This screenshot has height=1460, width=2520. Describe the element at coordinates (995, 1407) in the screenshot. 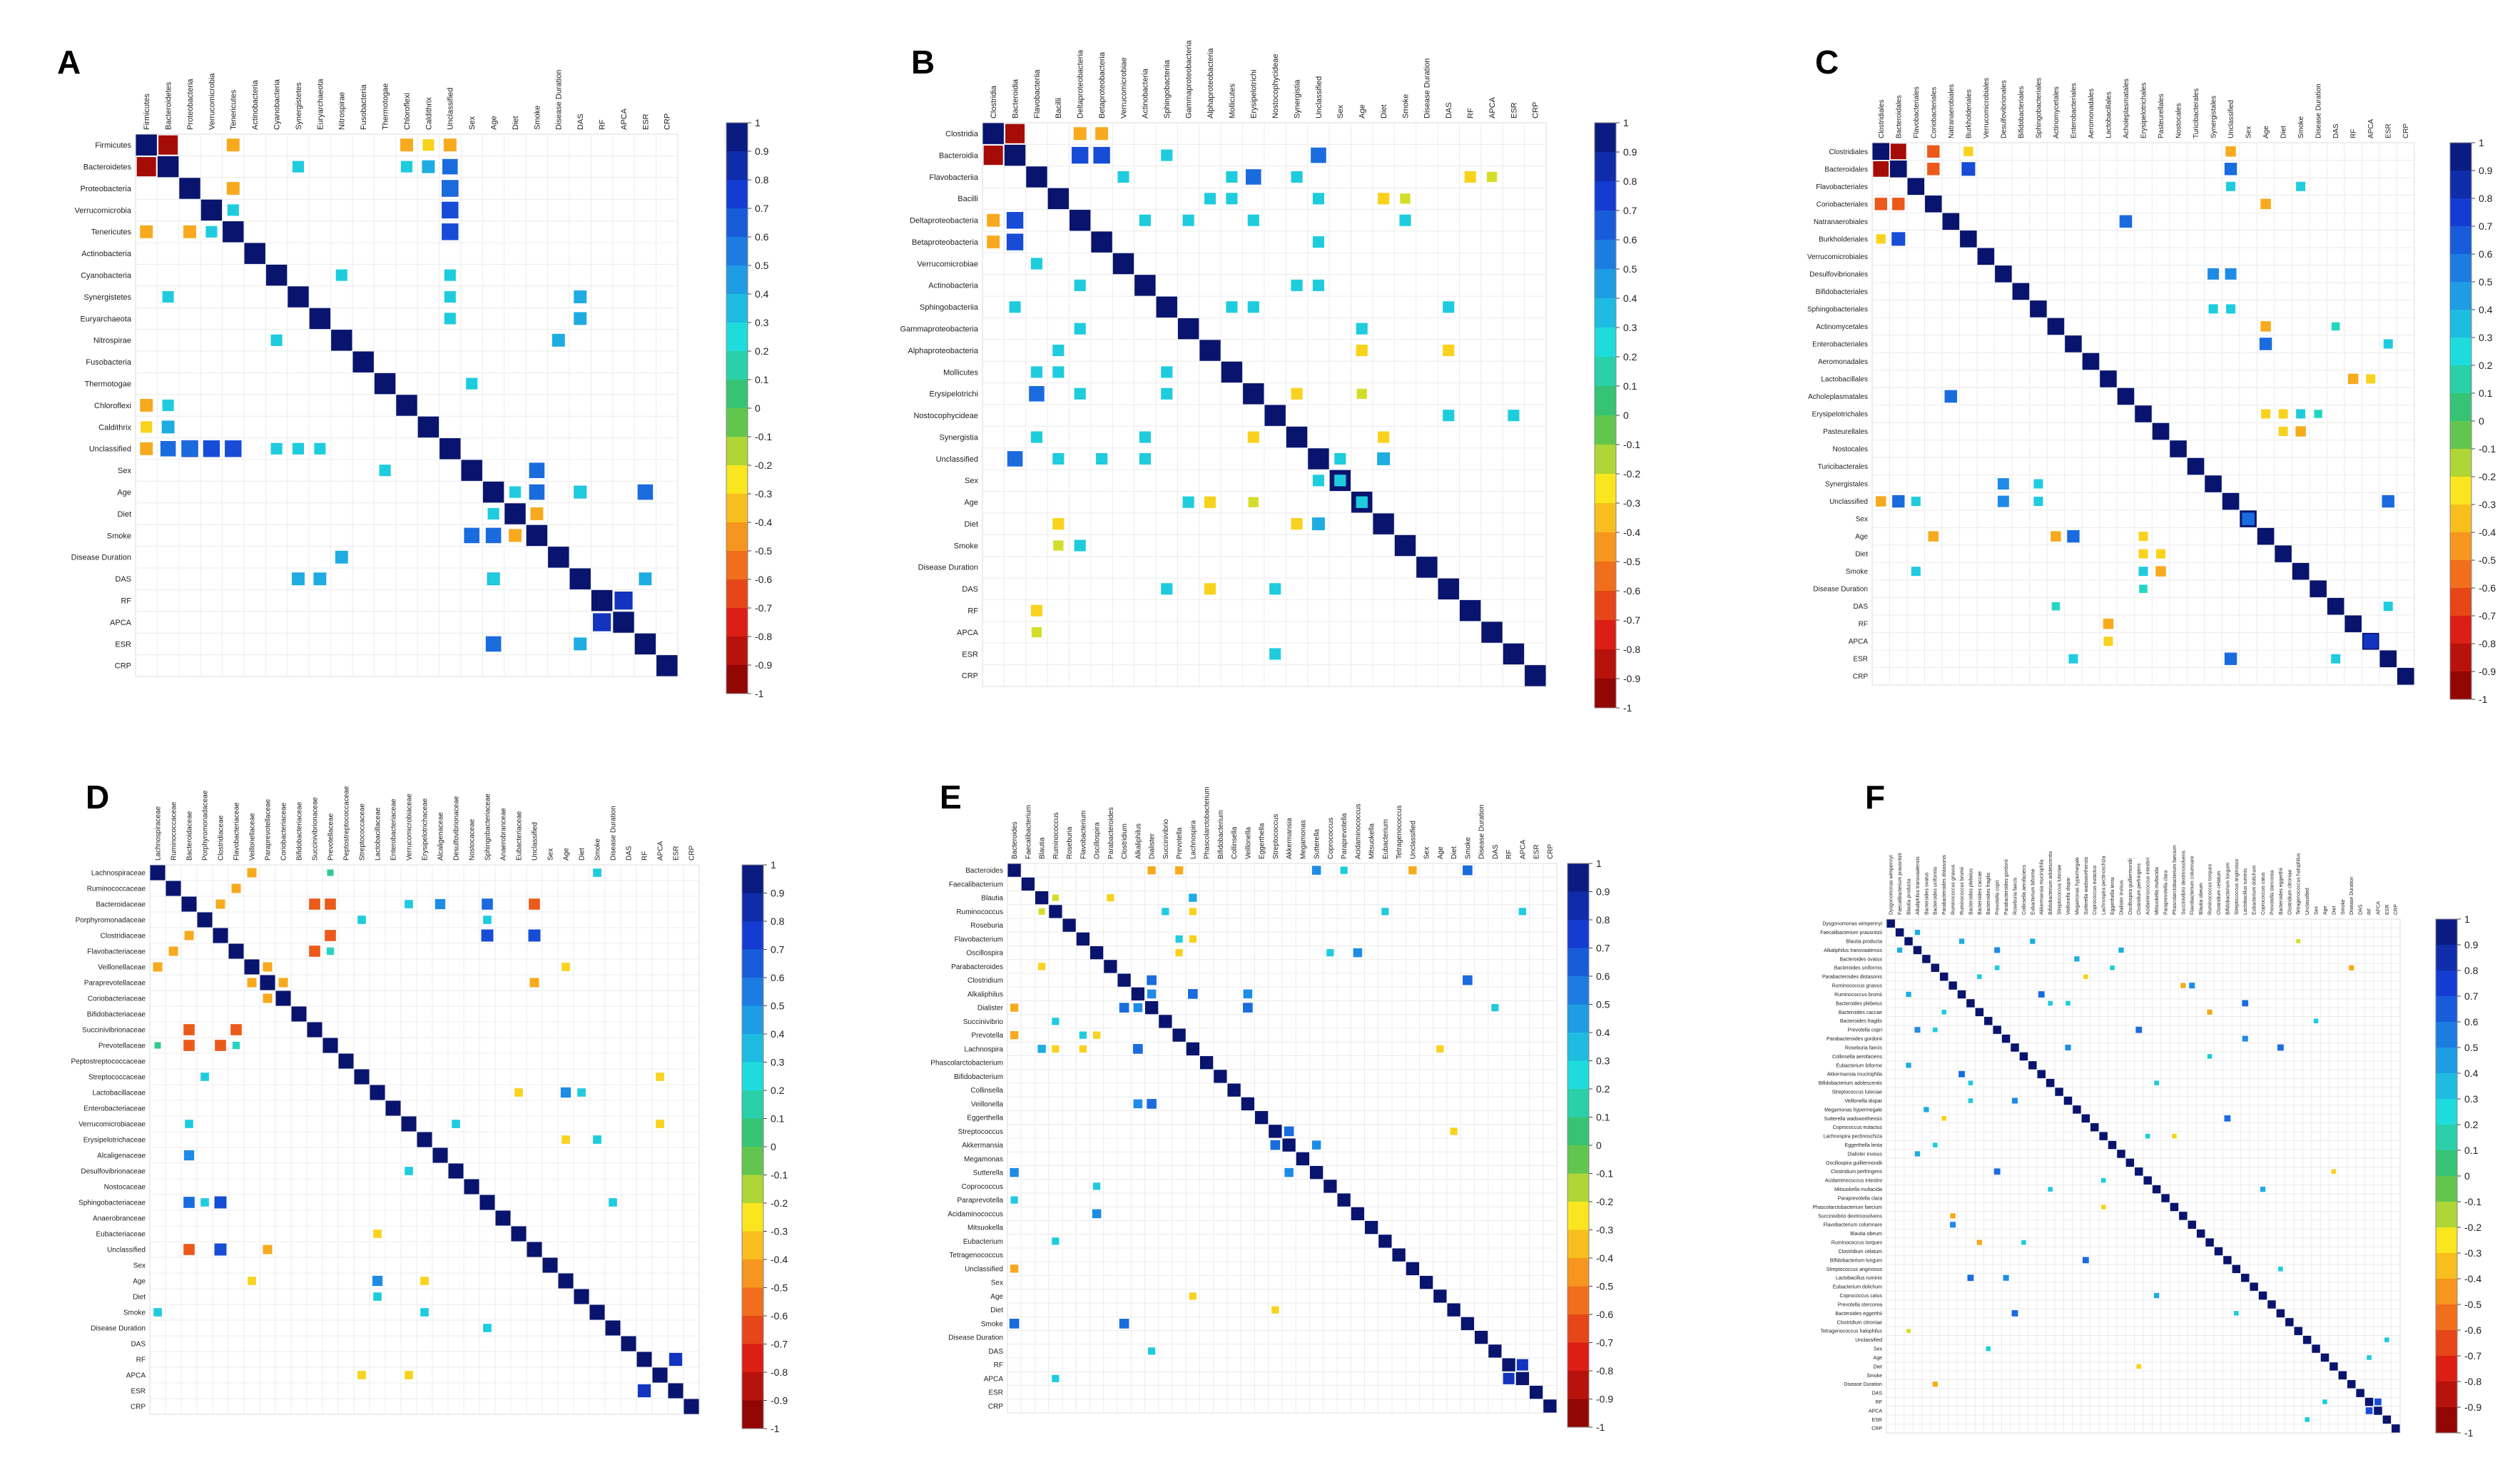

I see `row-label: CRP` at that location.